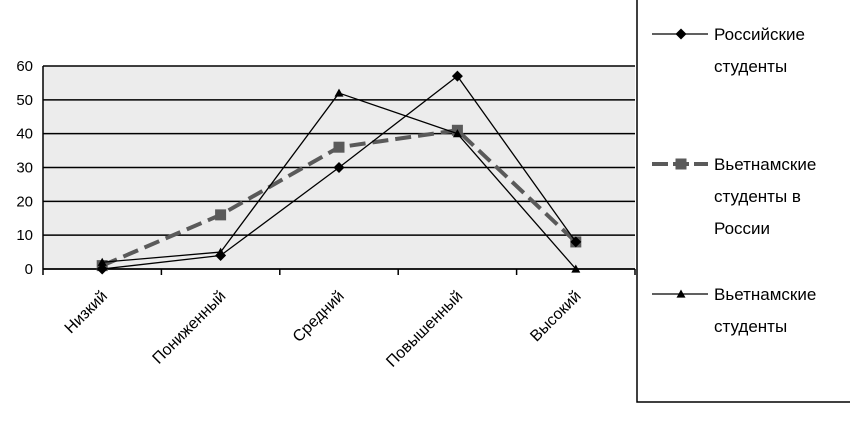 The height and width of the screenshot is (423, 850). I want to click on legend-entry-2: Вьетнамские студенты в России, so click(734, 196).